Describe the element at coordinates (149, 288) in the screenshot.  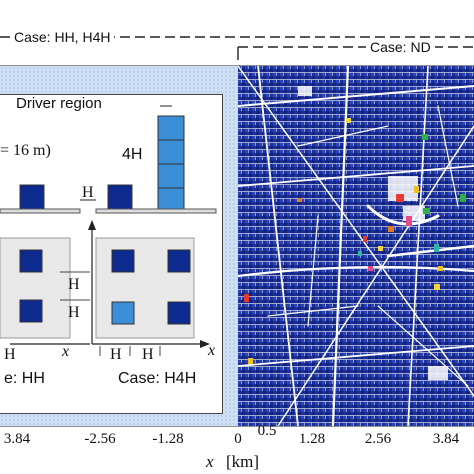
I see `plan-view-h4h` at that location.